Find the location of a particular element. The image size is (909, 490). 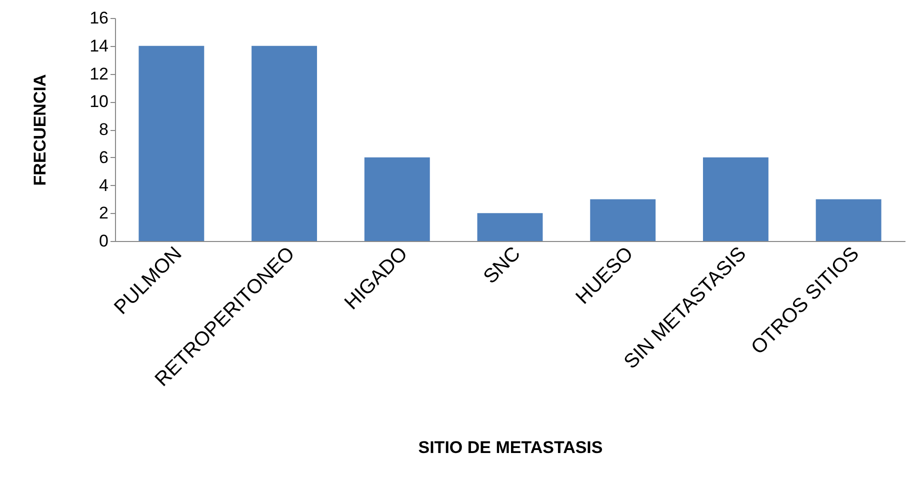

y-tick-label: 8 is located at coordinates (103, 129).